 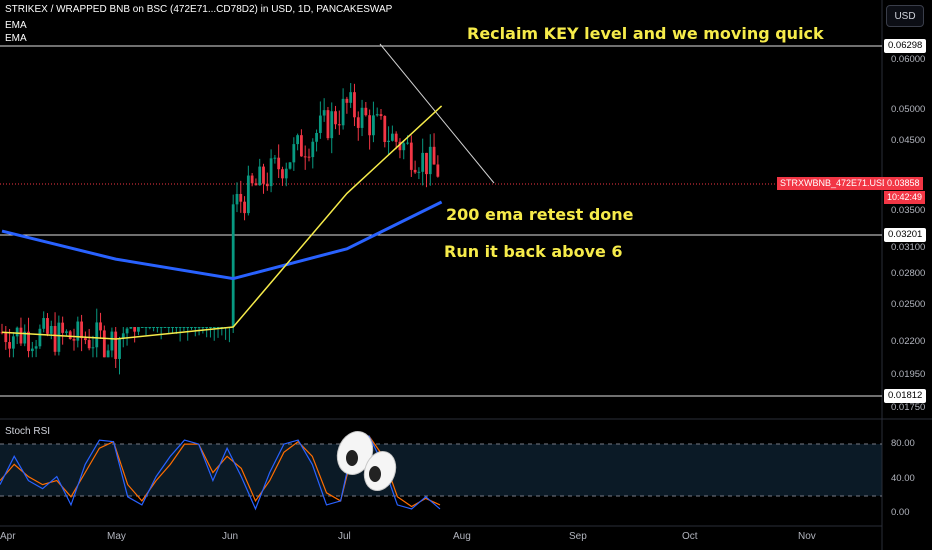 I want to click on price-tick: 0.02200, so click(x=908, y=341).